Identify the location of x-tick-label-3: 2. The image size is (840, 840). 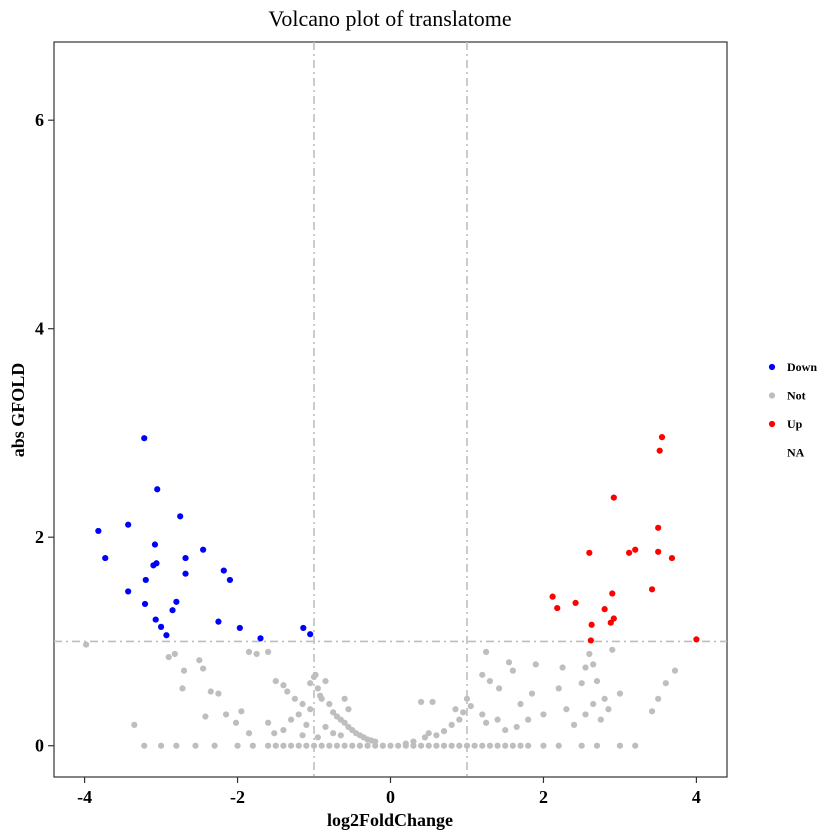
(543, 797).